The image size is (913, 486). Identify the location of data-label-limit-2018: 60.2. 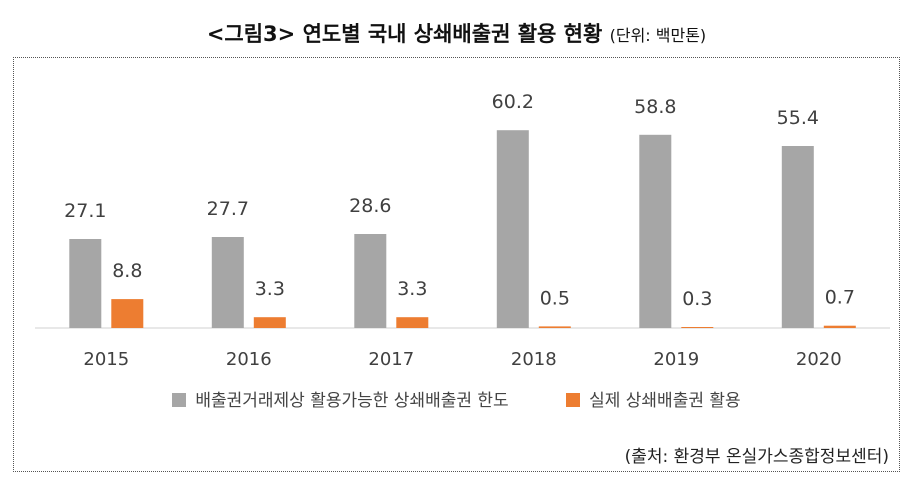
(513, 102).